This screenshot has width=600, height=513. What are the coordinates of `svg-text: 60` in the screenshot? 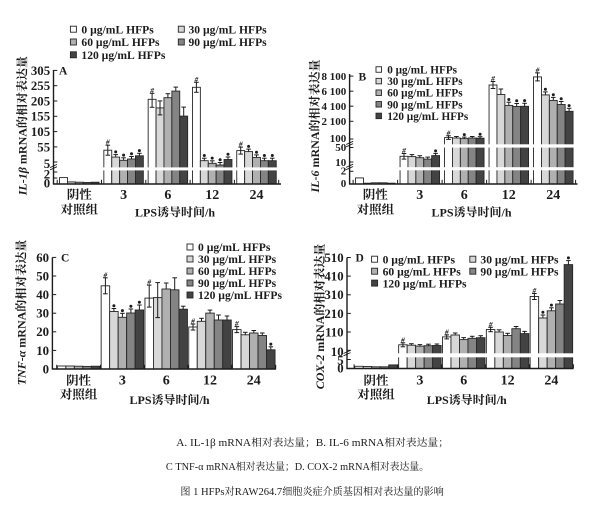 It's located at (42, 258).